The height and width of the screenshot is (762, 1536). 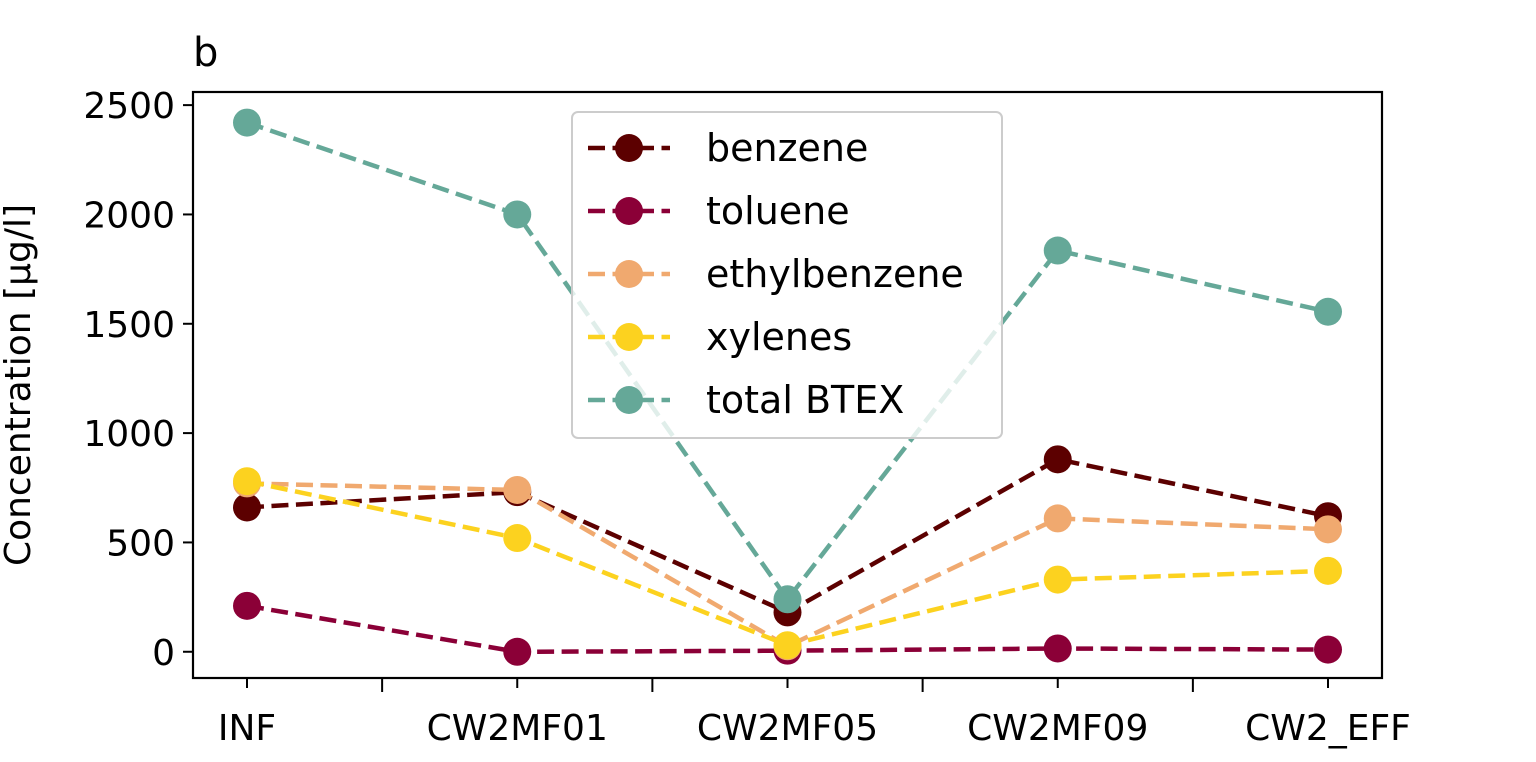 I want to click on legend-item: total BTEX, so click(x=746, y=400).